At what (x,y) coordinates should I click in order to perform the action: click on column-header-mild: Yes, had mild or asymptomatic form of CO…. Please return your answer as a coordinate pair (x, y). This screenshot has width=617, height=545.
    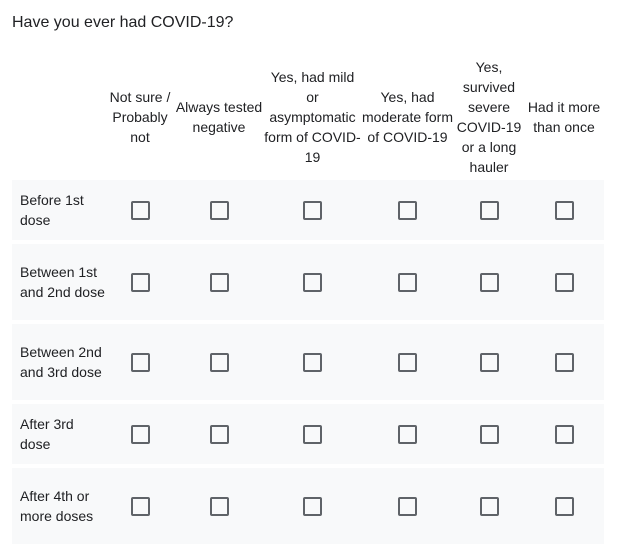
    Looking at the image, I should click on (312, 117).